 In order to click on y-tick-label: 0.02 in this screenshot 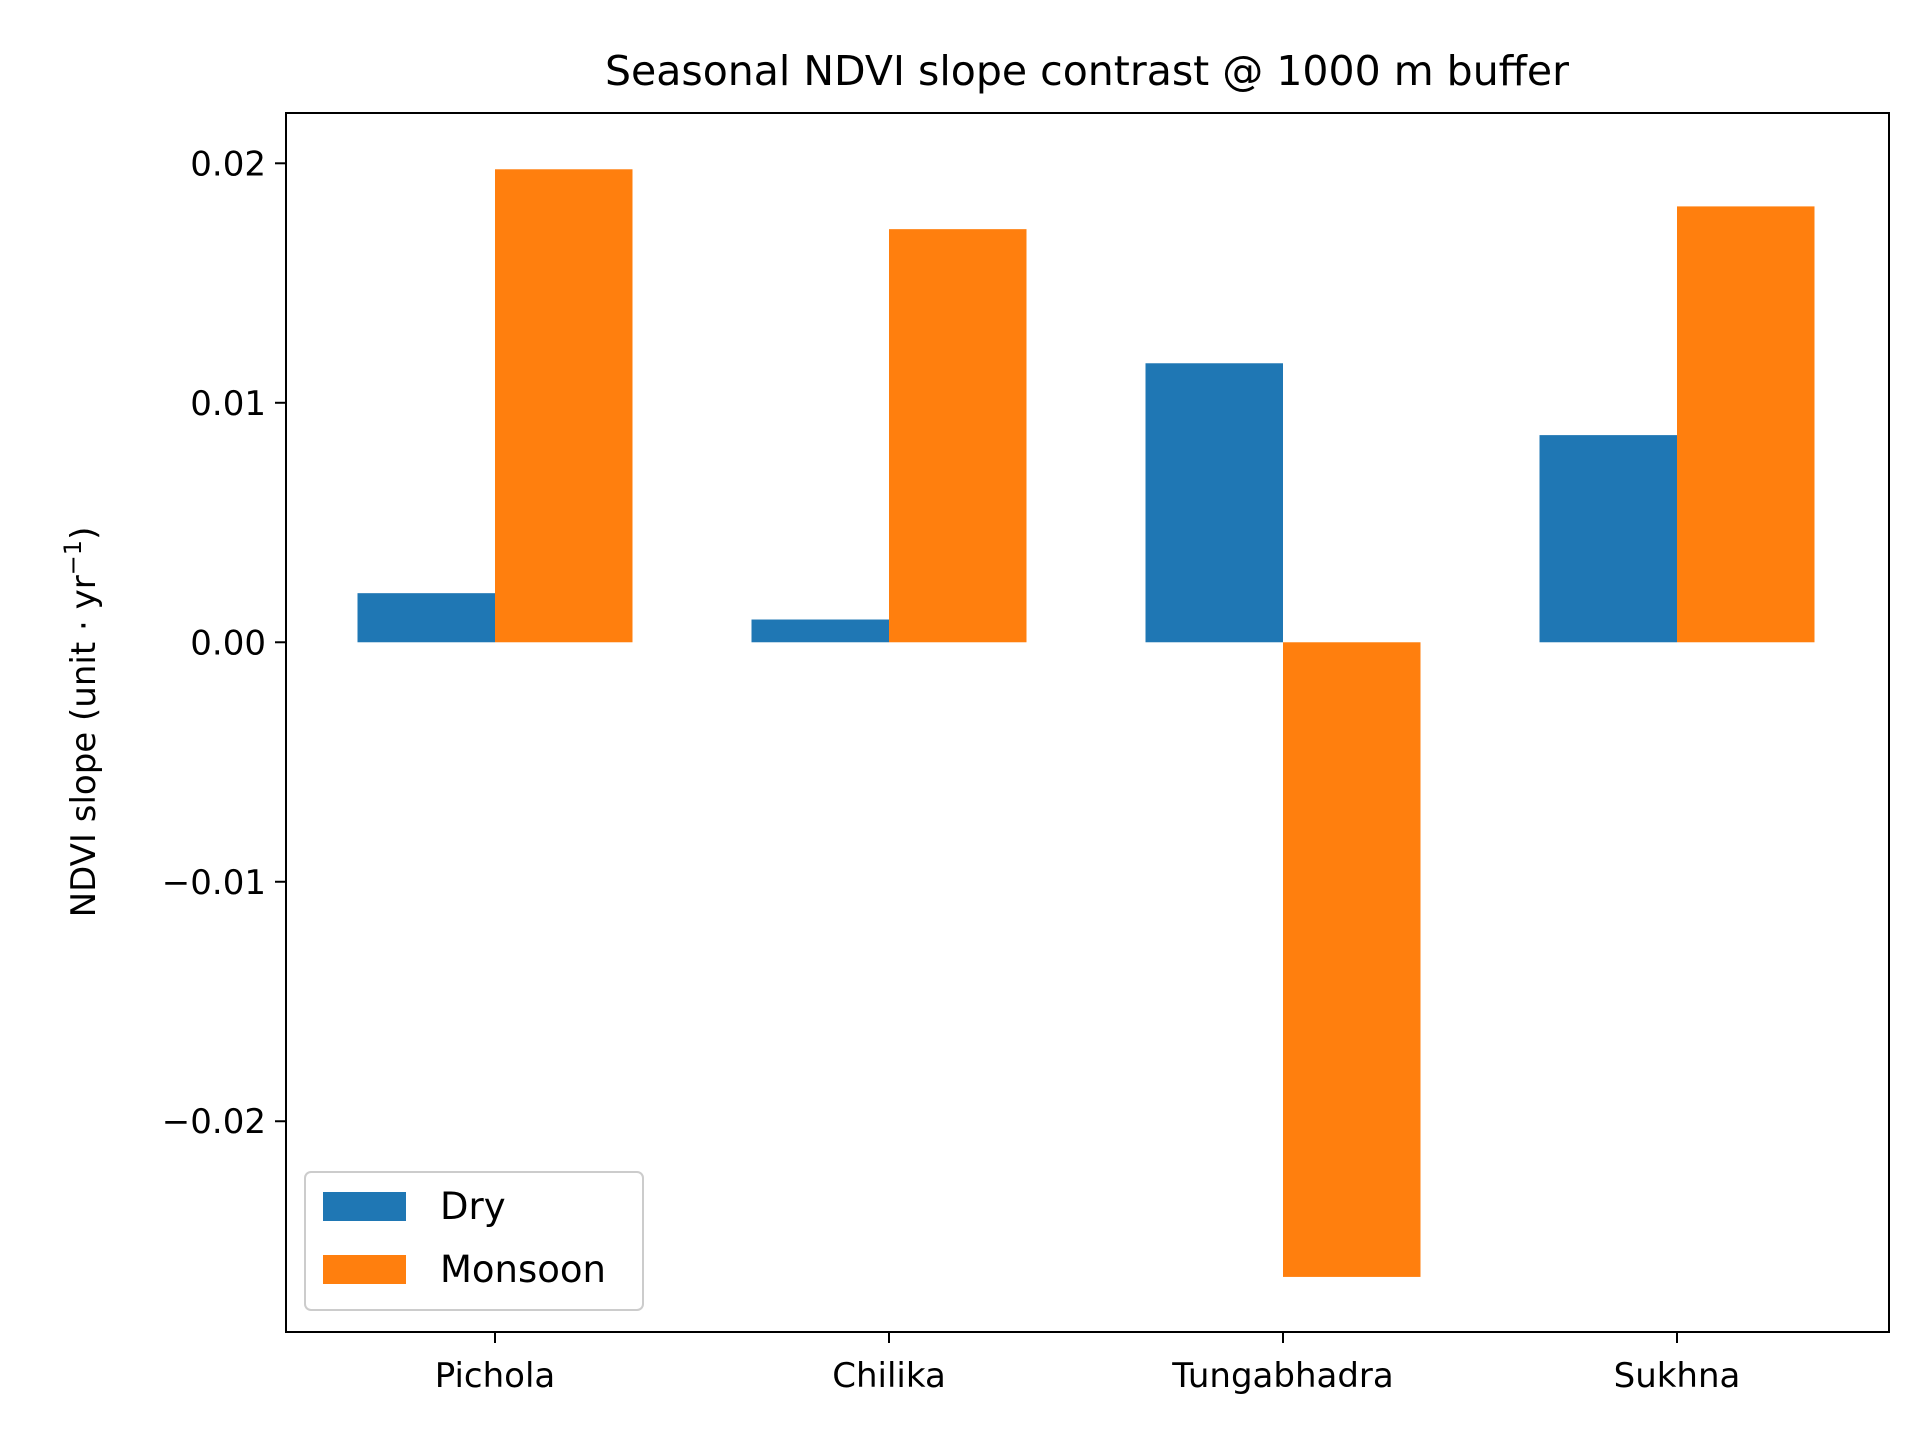, I will do `click(228, 164)`.